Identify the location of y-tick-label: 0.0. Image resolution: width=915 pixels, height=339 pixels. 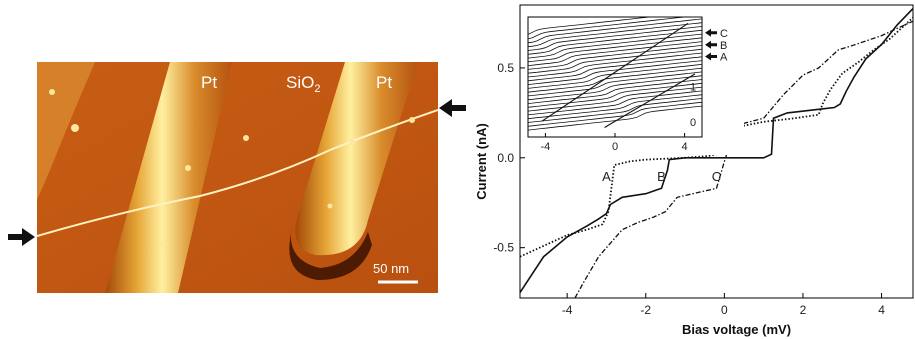
(505, 158).